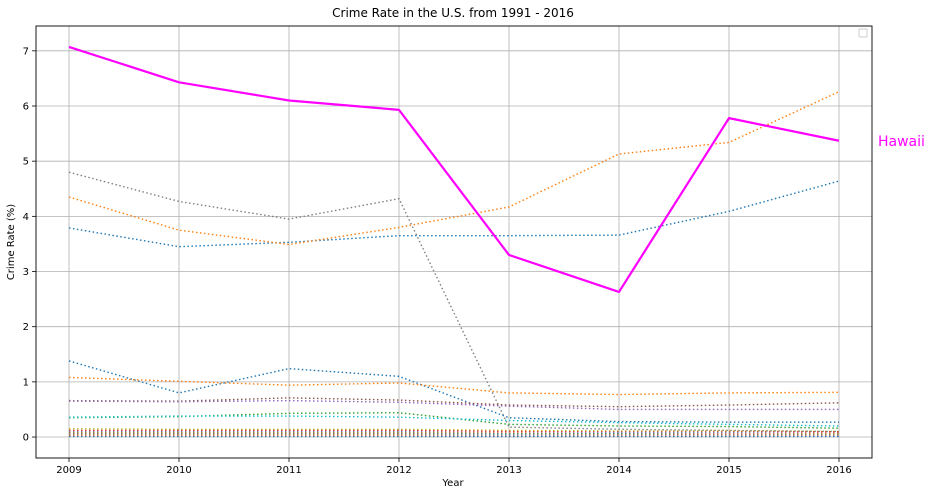 The height and width of the screenshot is (496, 932). What do you see at coordinates (26, 438) in the screenshot?
I see `y-tick-label: 0` at bounding box center [26, 438].